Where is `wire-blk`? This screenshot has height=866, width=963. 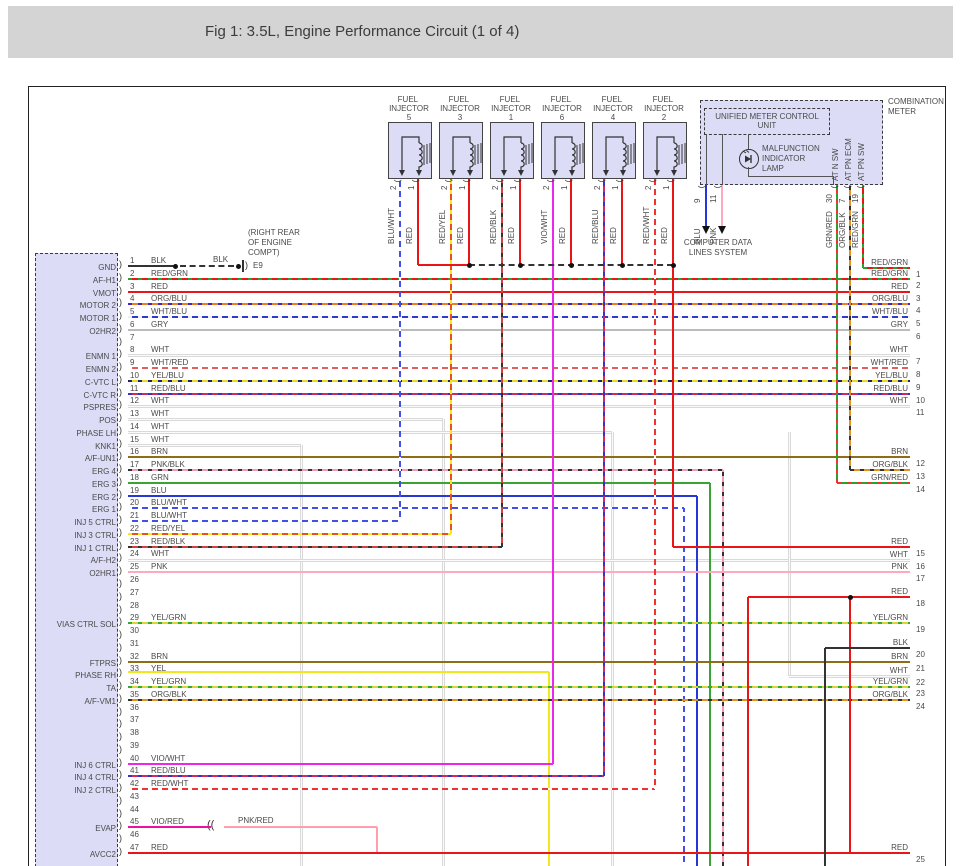 wire-blk is located at coordinates (825, 757).